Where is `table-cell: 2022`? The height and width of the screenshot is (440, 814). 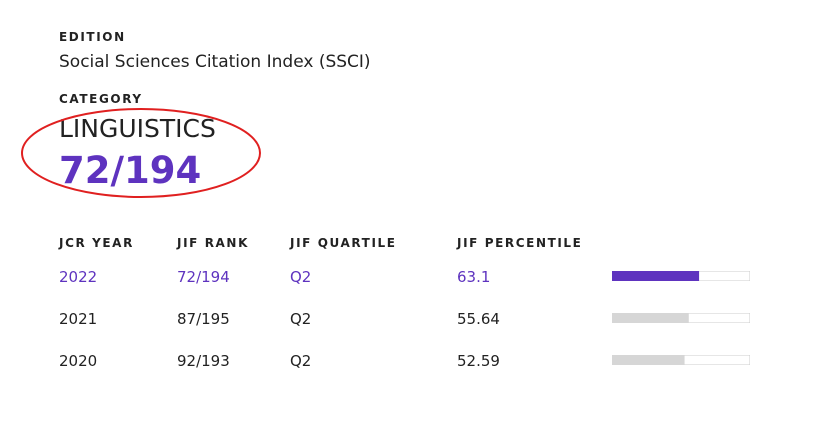
table-cell: 2022 is located at coordinates (78, 277).